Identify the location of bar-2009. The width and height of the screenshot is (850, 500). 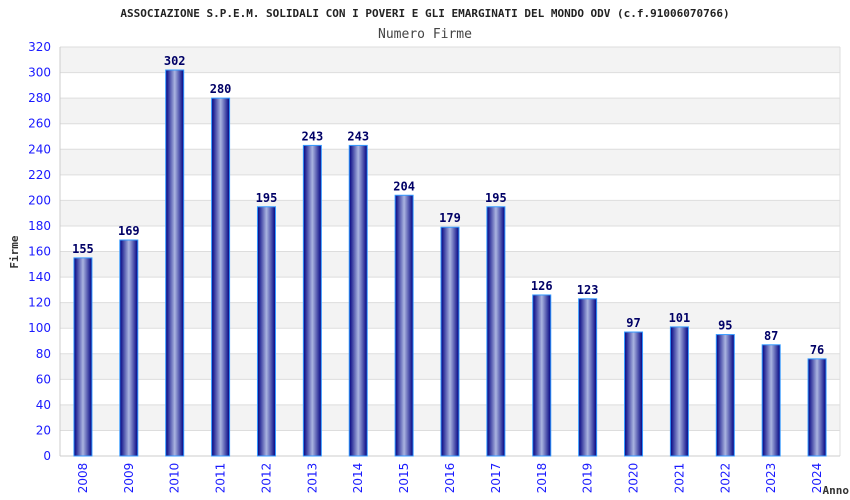
(129, 348).